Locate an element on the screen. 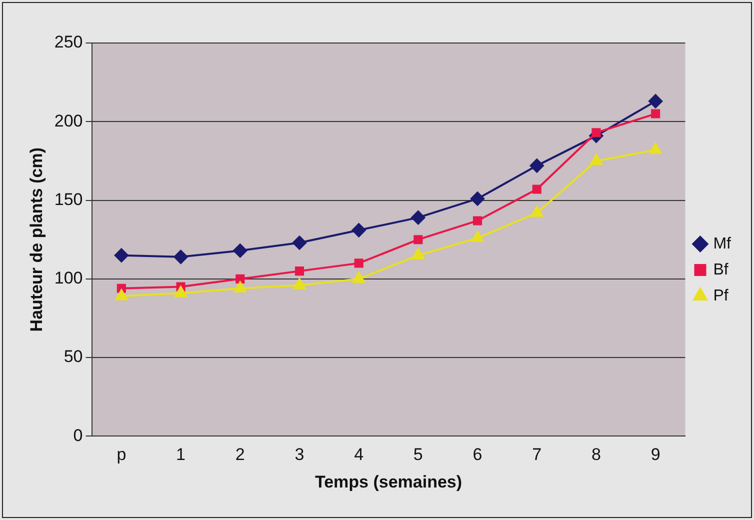 This screenshot has width=754, height=520. y-tick-label: 50 is located at coordinates (73, 356).